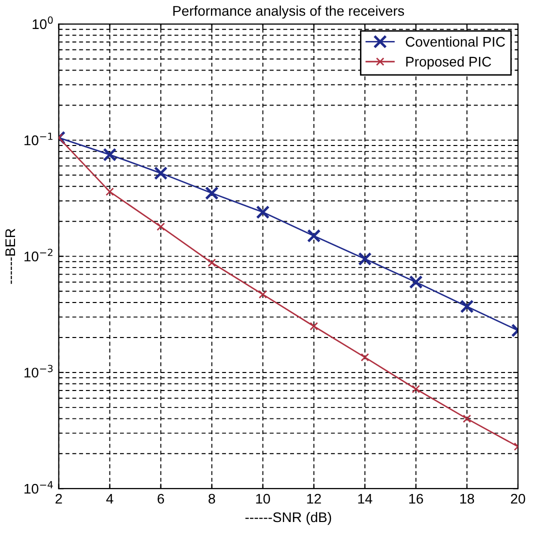  What do you see at coordinates (38, 487) in the screenshot?
I see `y-tick-label: 10$^{−4}$` at bounding box center [38, 487].